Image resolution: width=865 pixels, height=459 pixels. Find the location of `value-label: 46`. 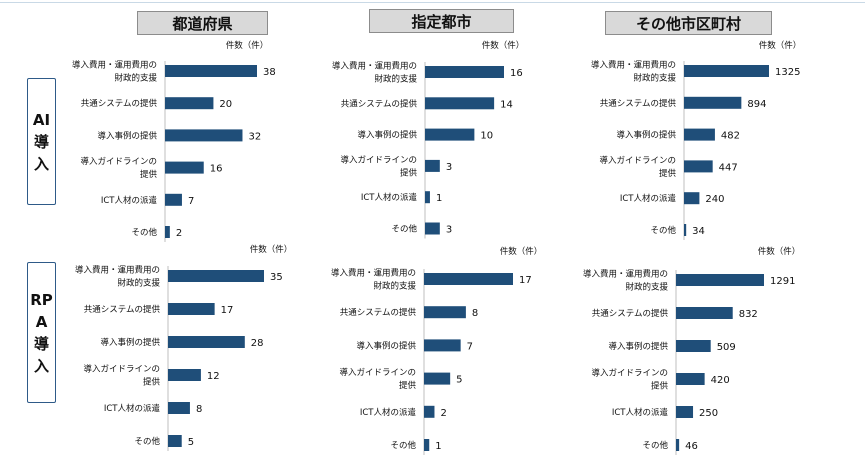

value-label: 46 is located at coordinates (691, 446).